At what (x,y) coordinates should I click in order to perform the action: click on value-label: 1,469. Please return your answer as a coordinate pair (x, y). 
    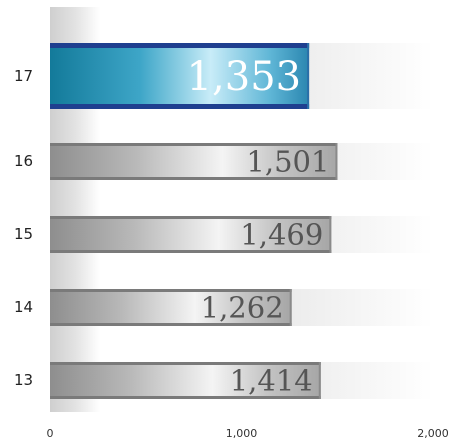
    Looking at the image, I should click on (281, 235).